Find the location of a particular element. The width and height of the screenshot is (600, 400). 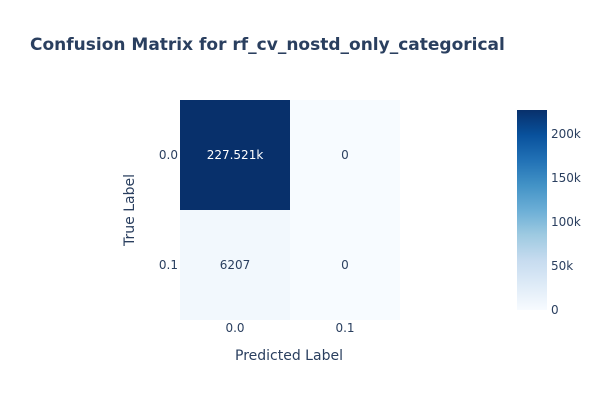

colorbar is located at coordinates (532, 210).